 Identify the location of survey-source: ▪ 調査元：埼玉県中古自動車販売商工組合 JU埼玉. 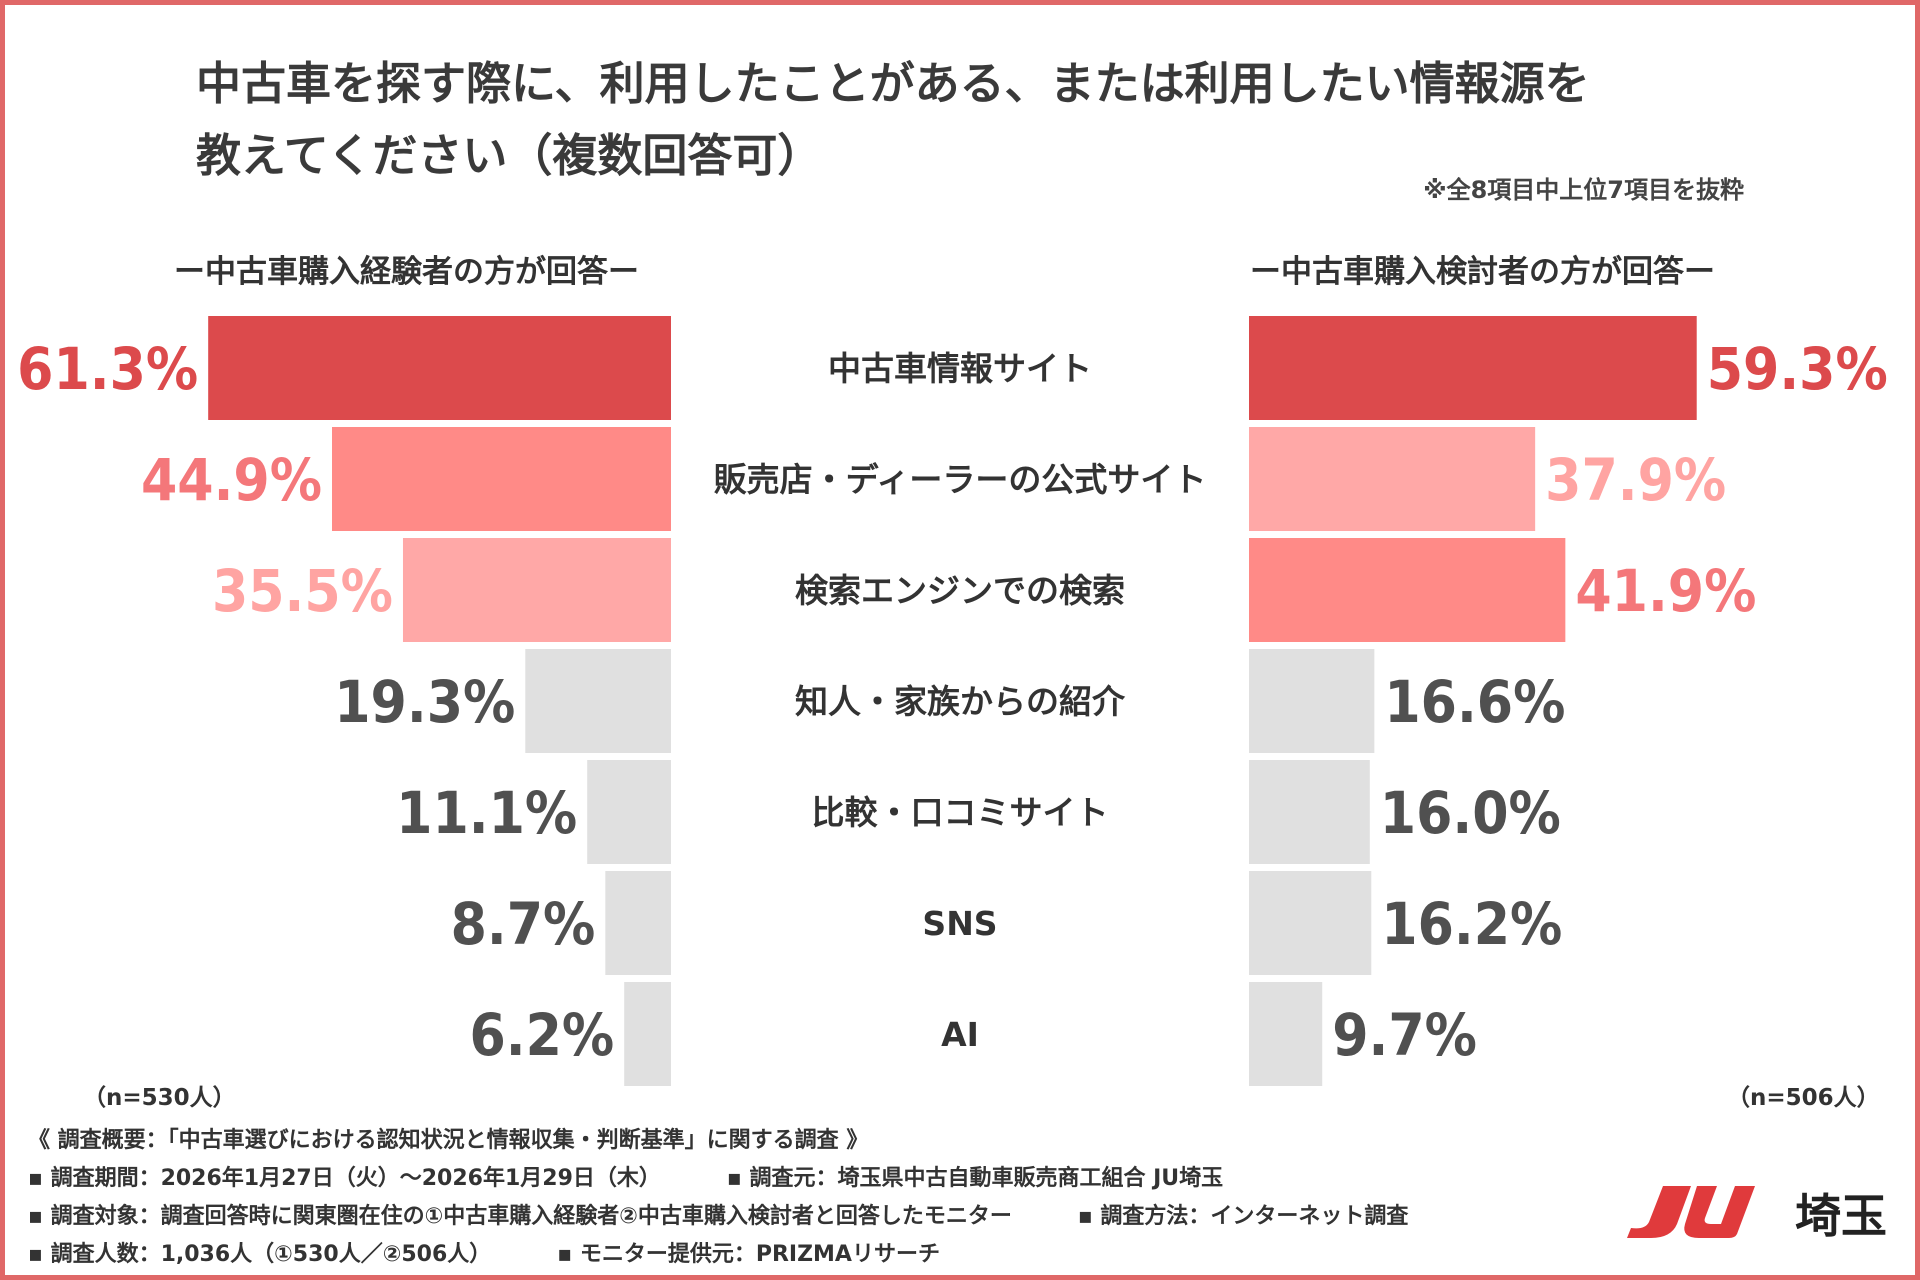
(975, 1178).